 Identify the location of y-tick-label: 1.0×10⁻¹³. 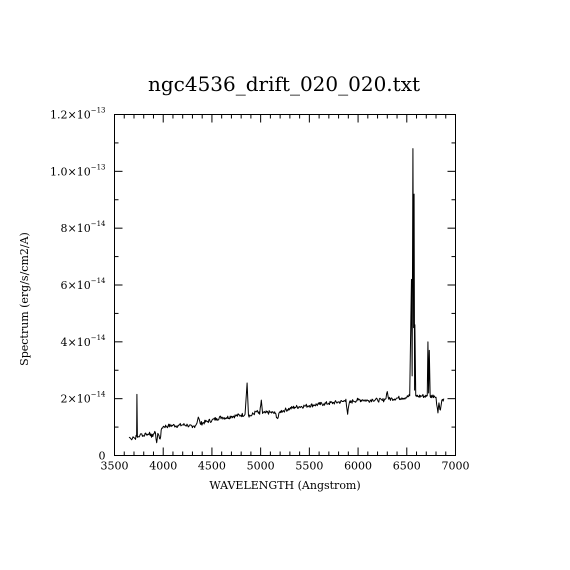
(78, 170).